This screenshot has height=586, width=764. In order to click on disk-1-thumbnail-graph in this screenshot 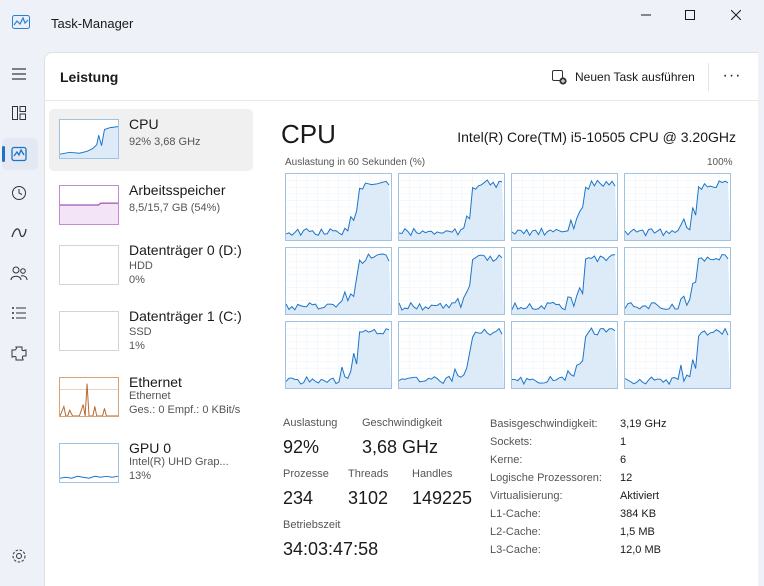, I will do `click(89, 331)`.